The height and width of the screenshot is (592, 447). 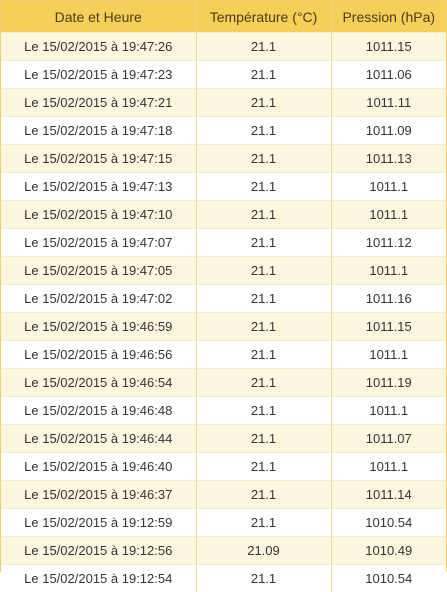 I want to click on cell-datetime: Le 15/02/2015 à 19:46:40, so click(x=98, y=467).